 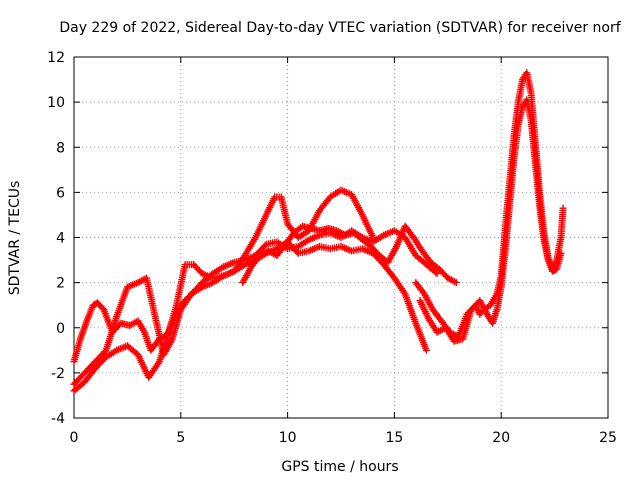 What do you see at coordinates (608, 438) in the screenshot?
I see `x-tick-label: 25` at bounding box center [608, 438].